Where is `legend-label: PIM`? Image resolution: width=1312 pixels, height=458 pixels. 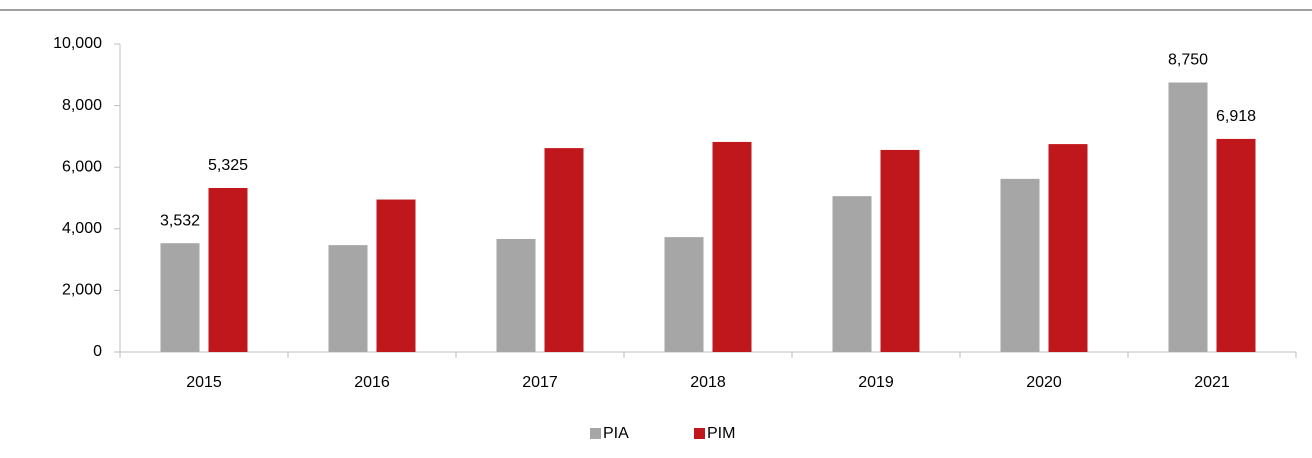 legend-label: PIM is located at coordinates (721, 433).